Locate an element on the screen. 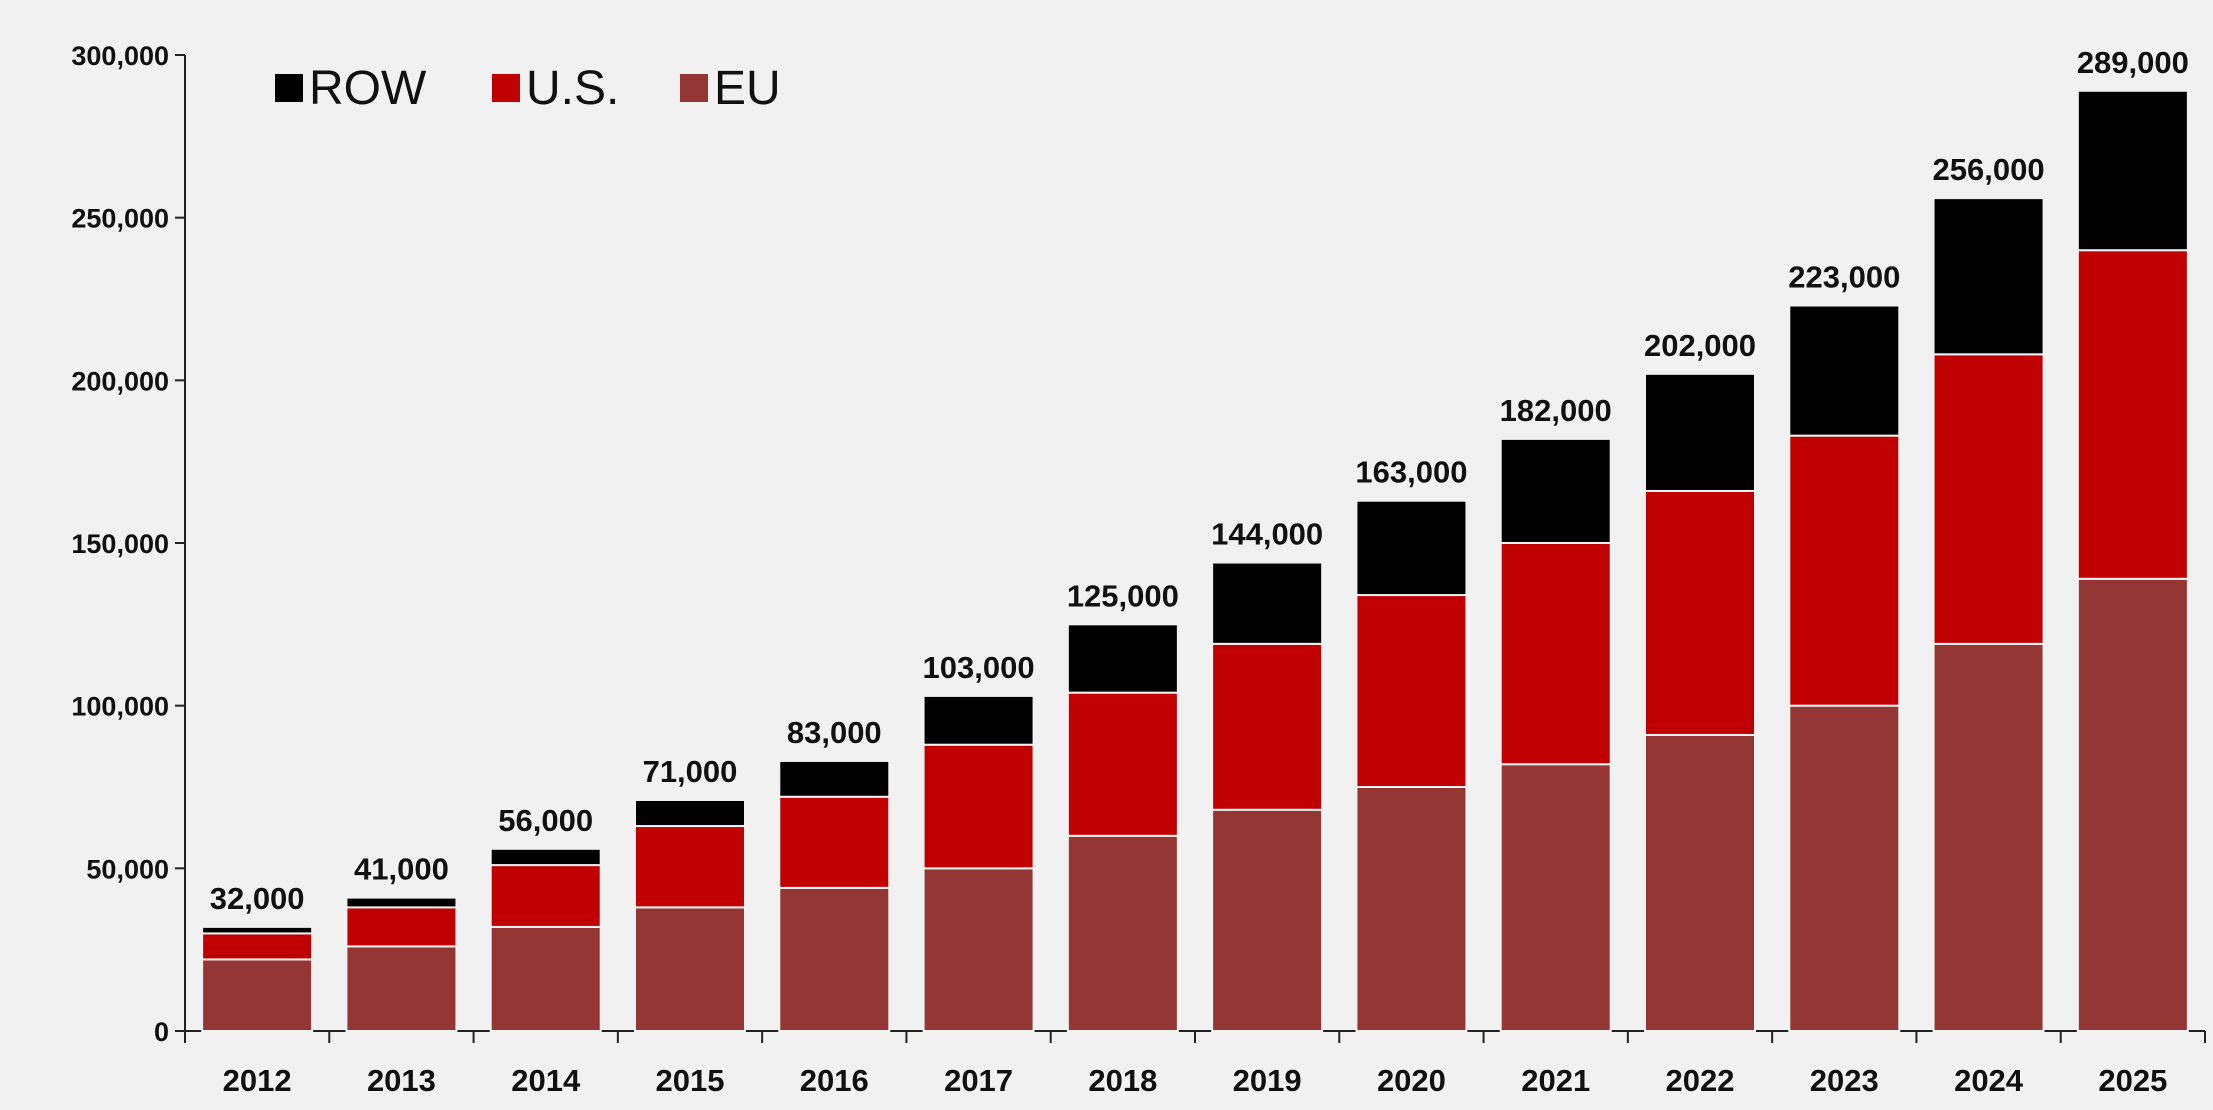 This screenshot has width=2213, height=1110. x-tick-label: 2023 is located at coordinates (1844, 1080).